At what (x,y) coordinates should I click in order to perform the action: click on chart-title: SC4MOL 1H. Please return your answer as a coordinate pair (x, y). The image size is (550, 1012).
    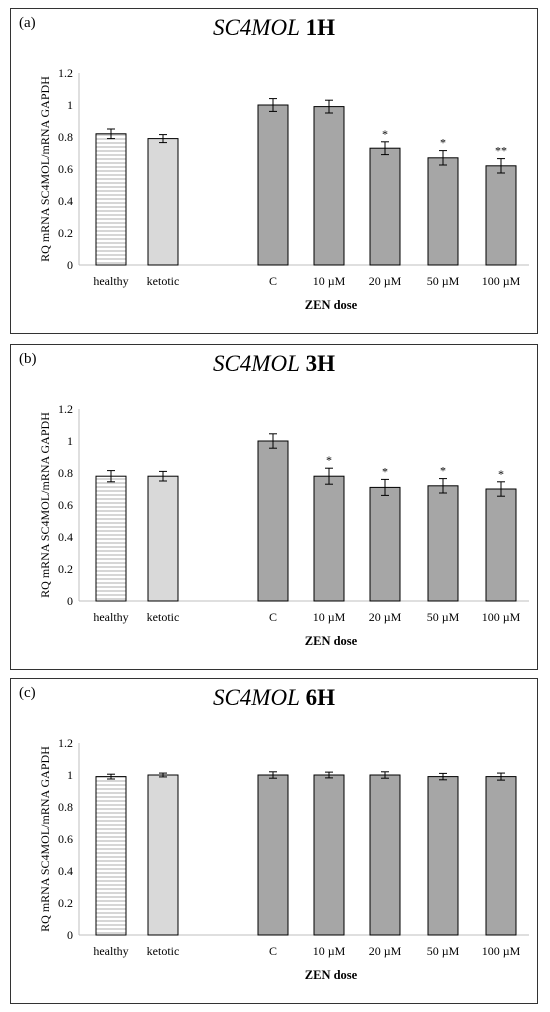
    Looking at the image, I should click on (274, 28).